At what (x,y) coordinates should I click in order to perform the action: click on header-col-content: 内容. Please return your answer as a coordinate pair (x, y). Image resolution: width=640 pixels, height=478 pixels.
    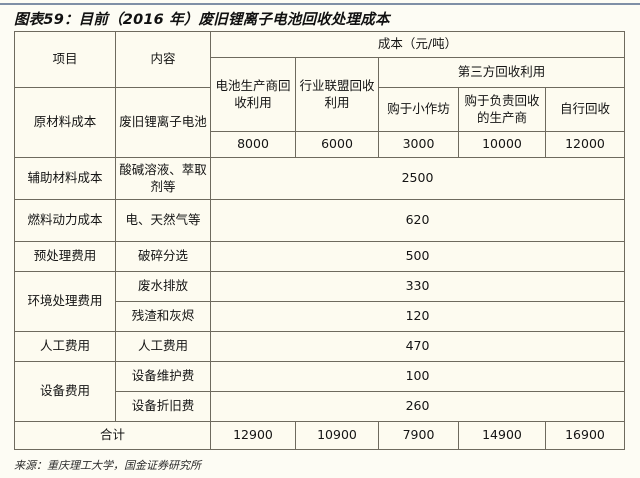
    Looking at the image, I should click on (163, 59).